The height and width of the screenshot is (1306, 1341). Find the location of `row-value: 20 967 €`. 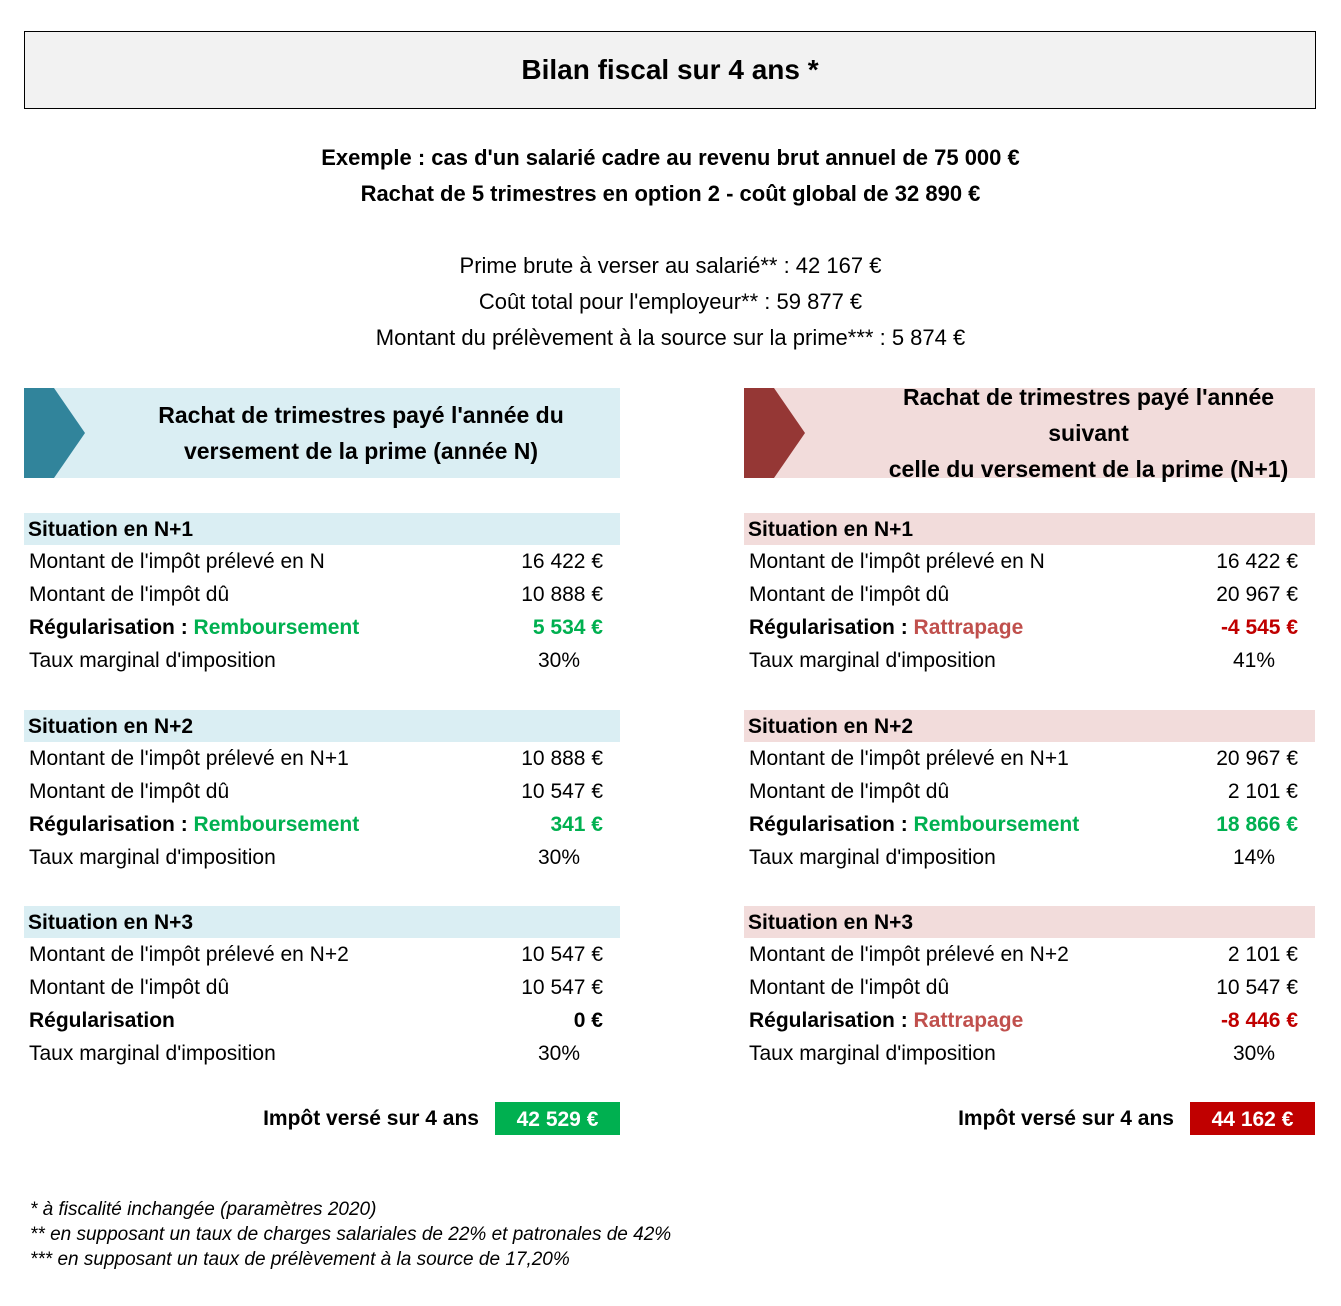

row-value: 20 967 € is located at coordinates (1257, 594).